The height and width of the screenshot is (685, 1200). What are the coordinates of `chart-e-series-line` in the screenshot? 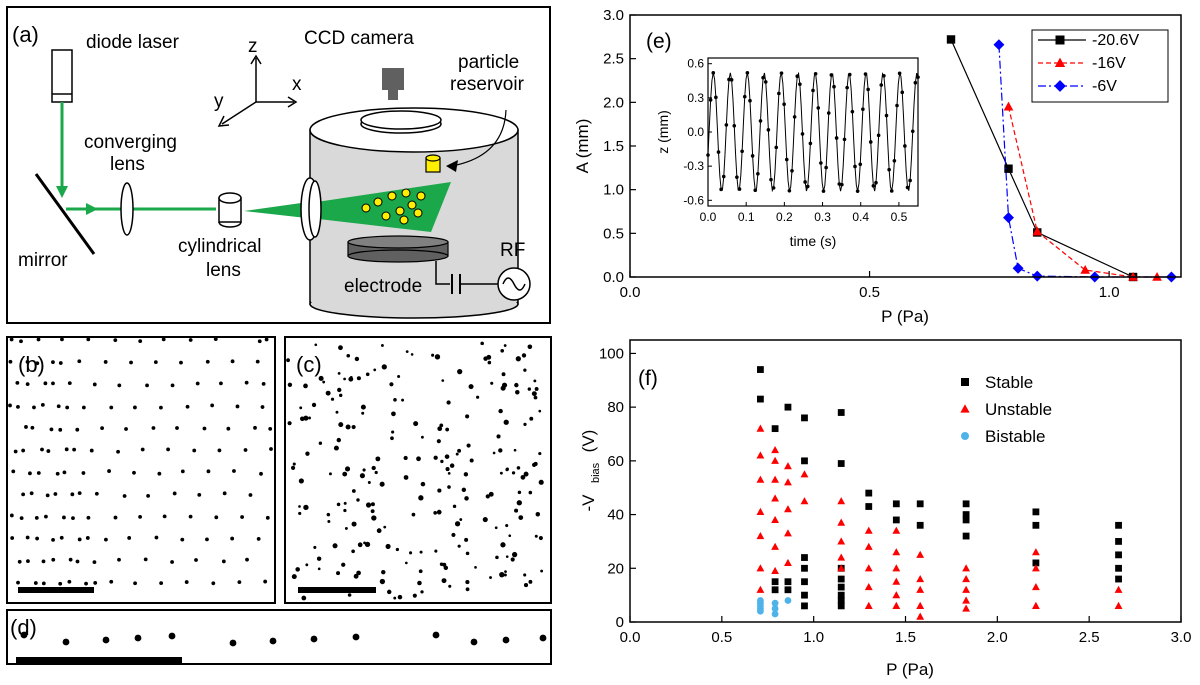 It's located at (1082, 192).